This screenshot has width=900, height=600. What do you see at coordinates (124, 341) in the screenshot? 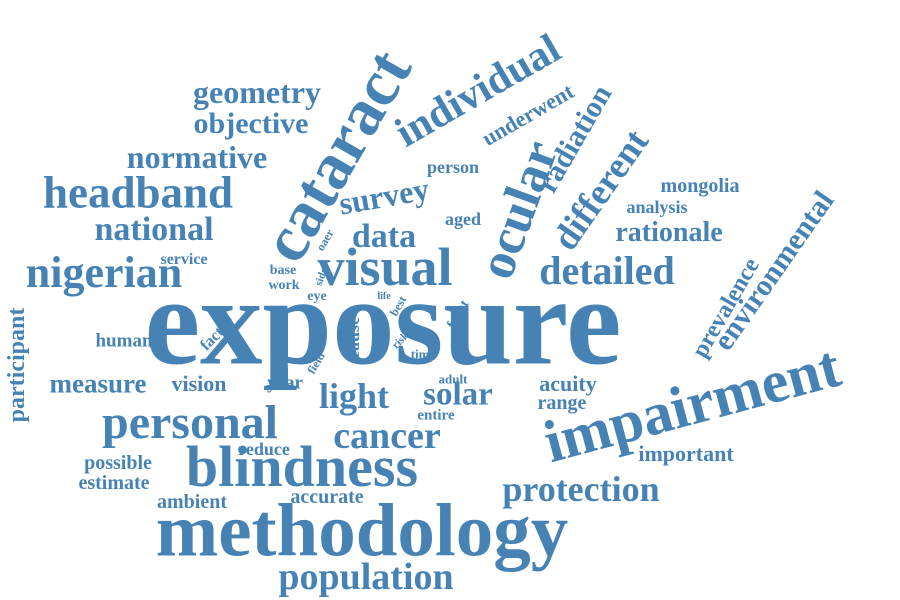
I see `word-human: human` at bounding box center [124, 341].